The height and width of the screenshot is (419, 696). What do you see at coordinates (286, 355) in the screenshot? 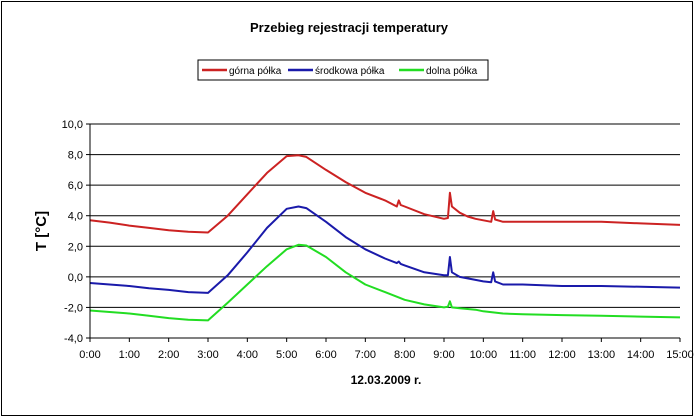
I see `x-tick-label: 5:00` at bounding box center [286, 355].